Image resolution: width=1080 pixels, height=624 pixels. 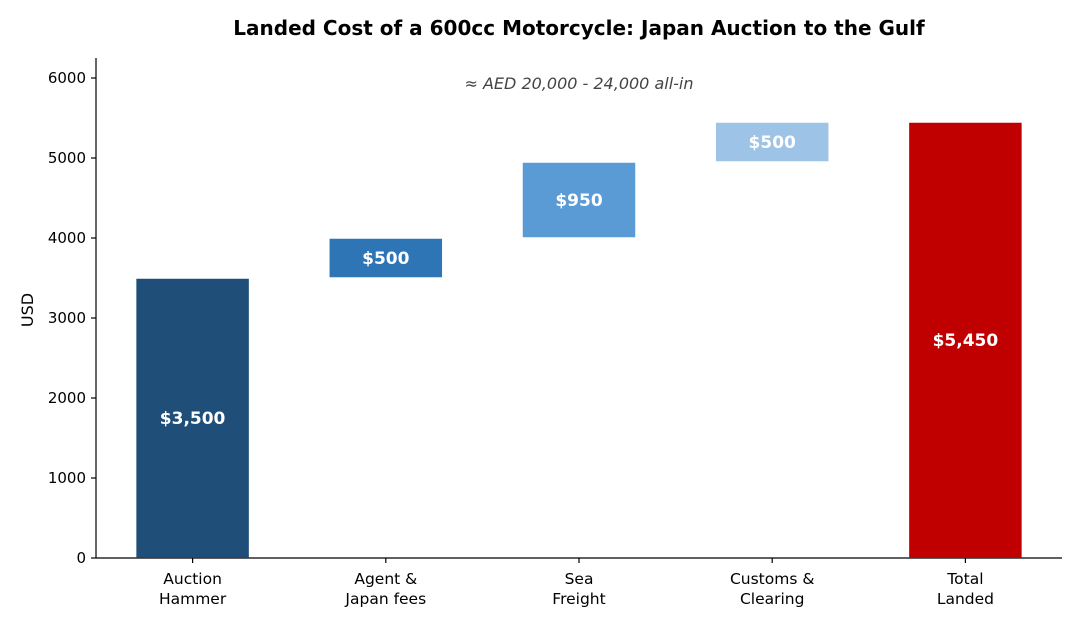 I want to click on bar-value-label-2: $950, so click(x=578, y=201).